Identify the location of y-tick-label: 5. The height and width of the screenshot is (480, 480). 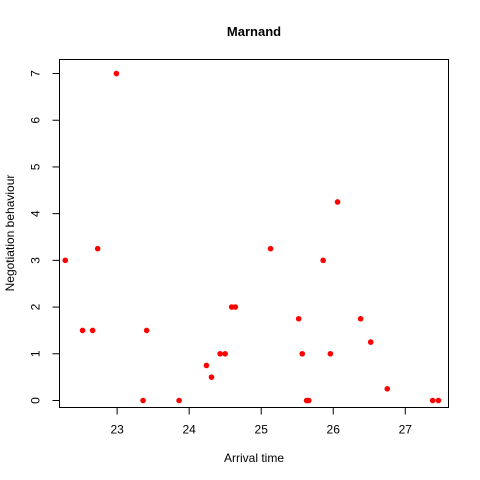
(36, 166).